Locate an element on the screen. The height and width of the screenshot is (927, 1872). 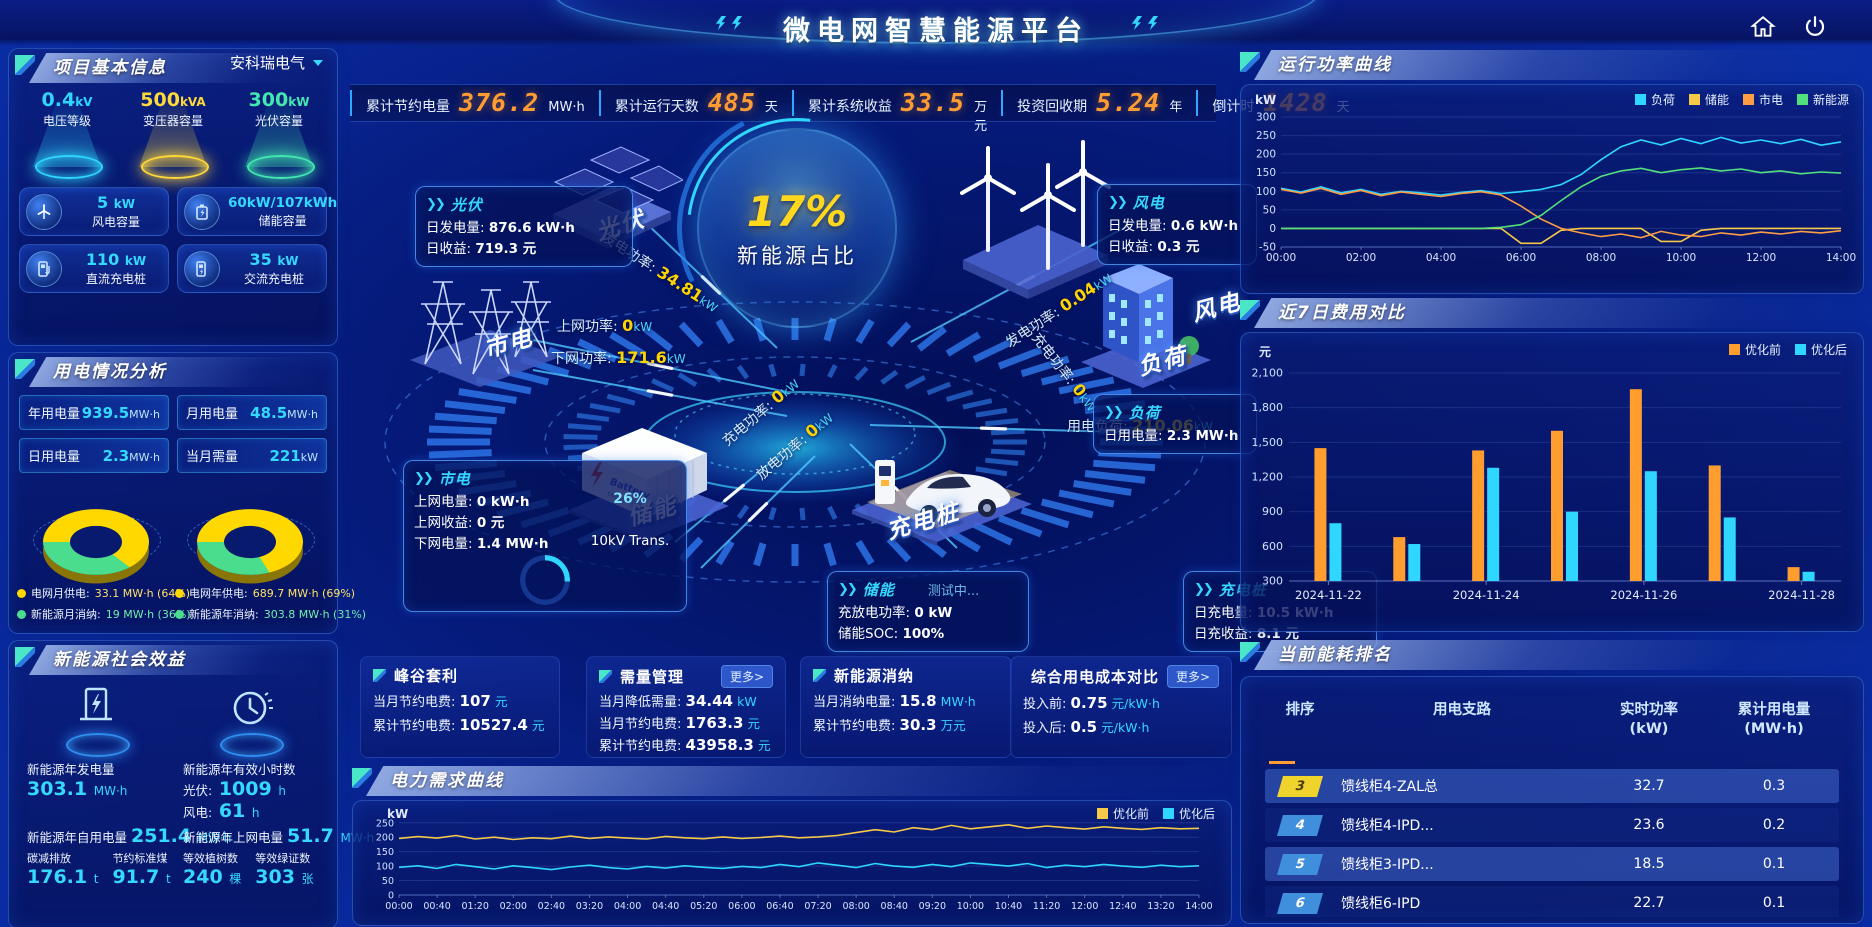
ranking-col-header: 用电支路 is located at coordinates (1462, 710).